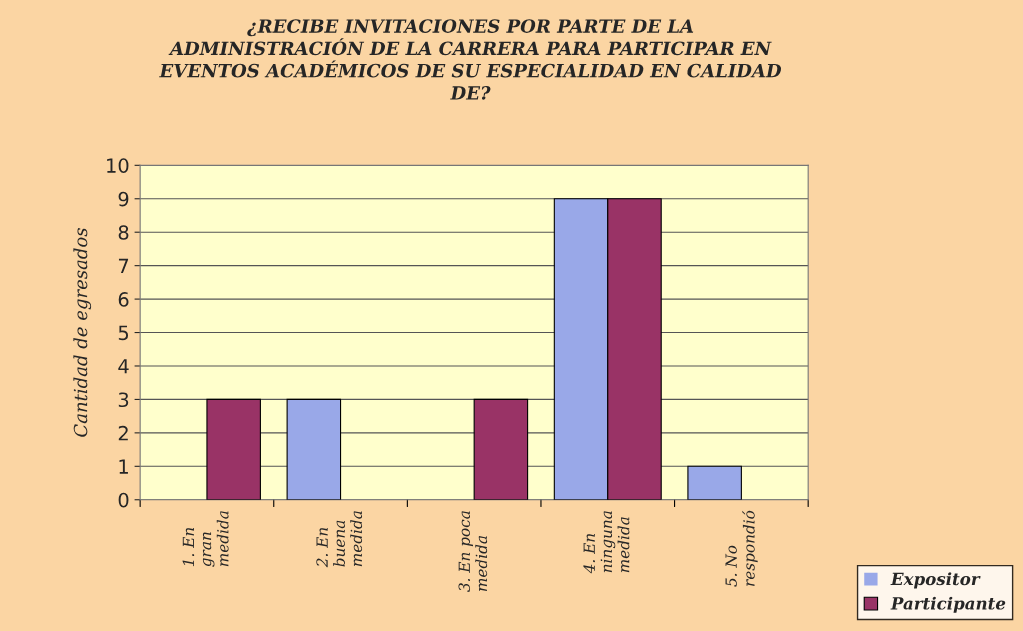  I want to click on y-tick-label: 10, so click(118, 165).